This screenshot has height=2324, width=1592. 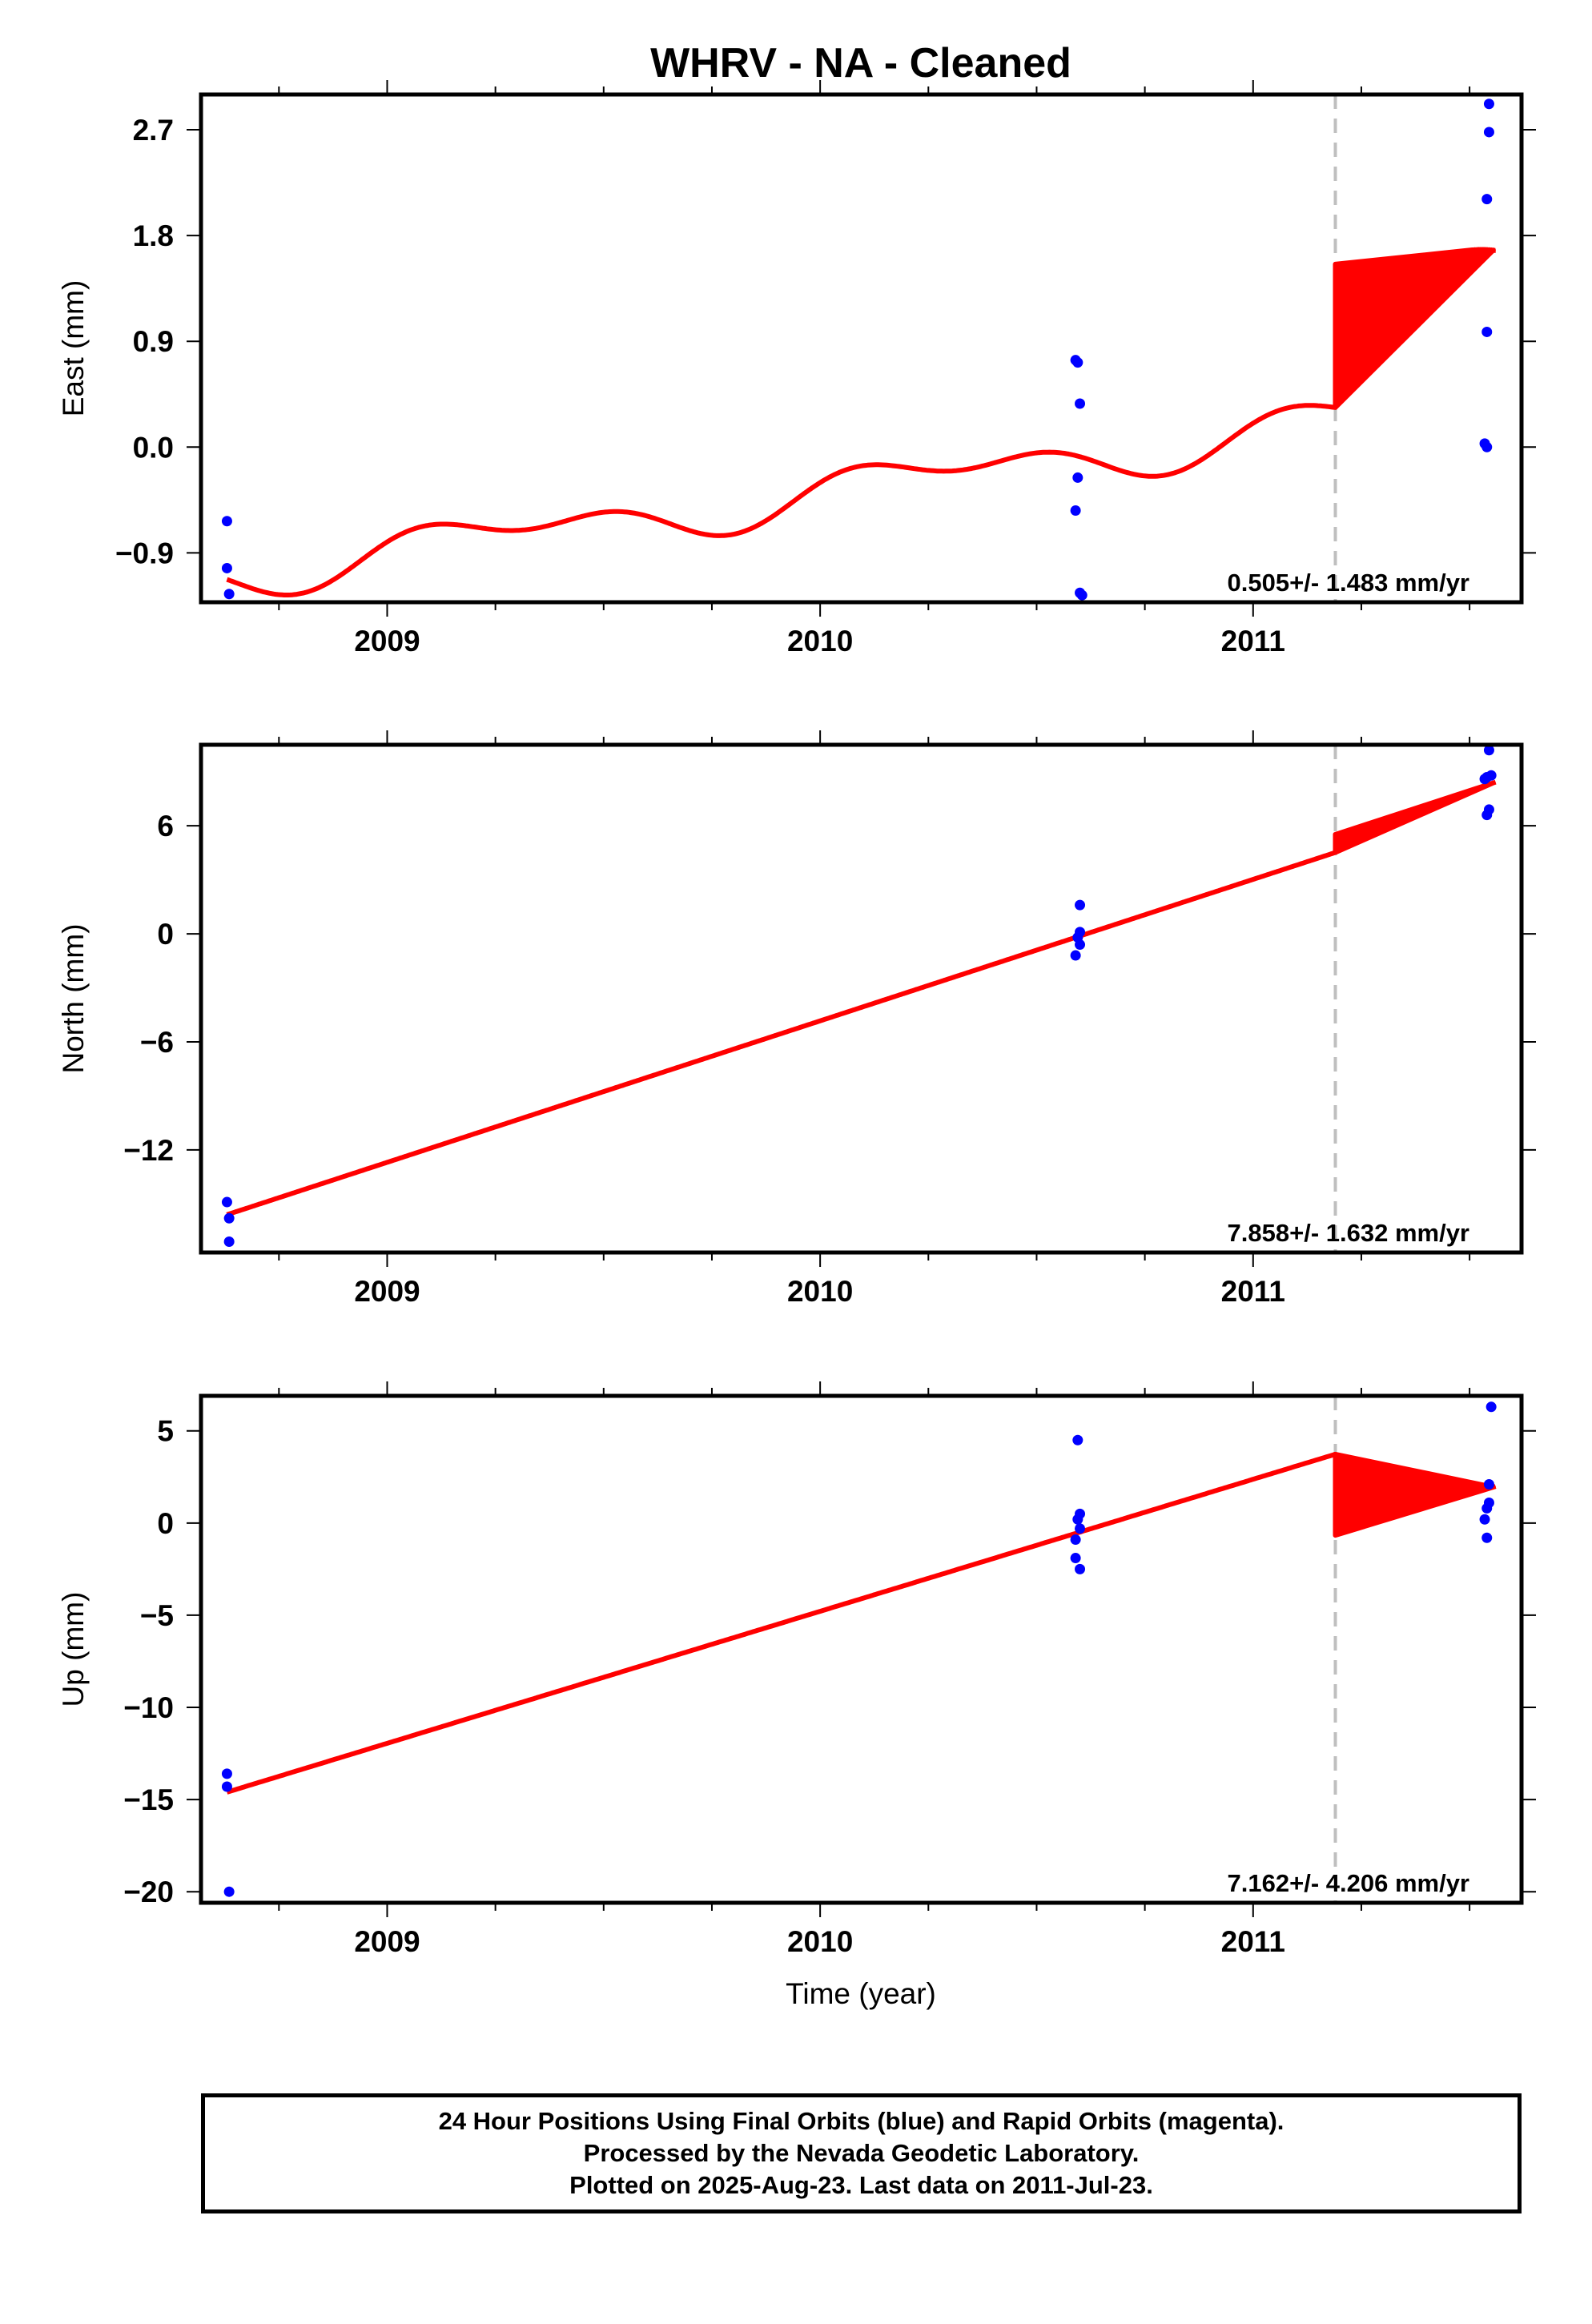 What do you see at coordinates (820, 641) in the screenshot?
I see `east-x-tick-label: 2010` at bounding box center [820, 641].